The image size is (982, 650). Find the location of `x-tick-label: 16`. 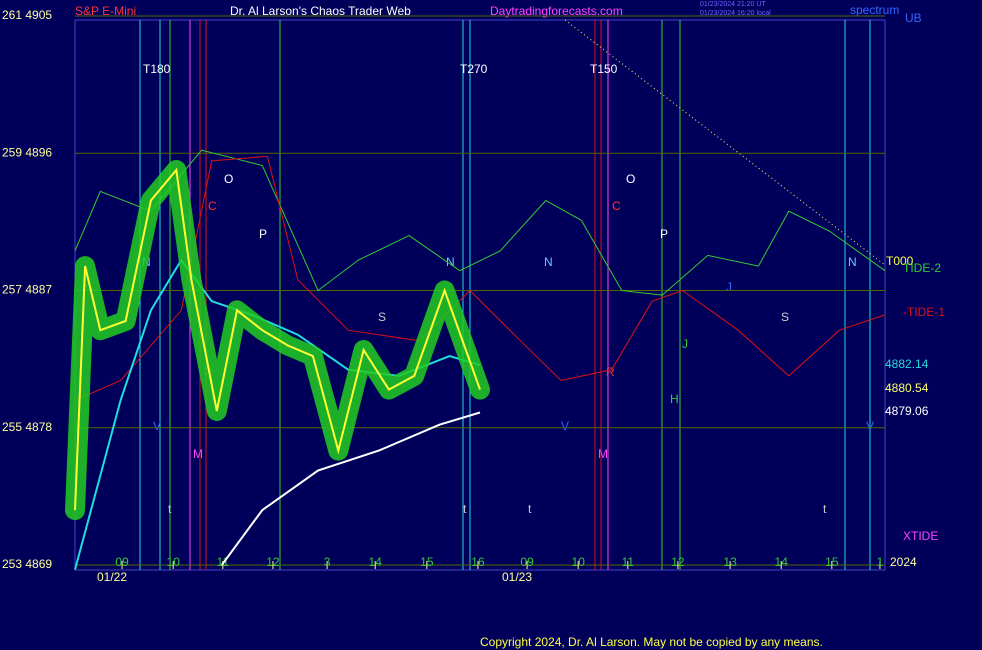

x-tick-label: 16 is located at coordinates (478, 562).